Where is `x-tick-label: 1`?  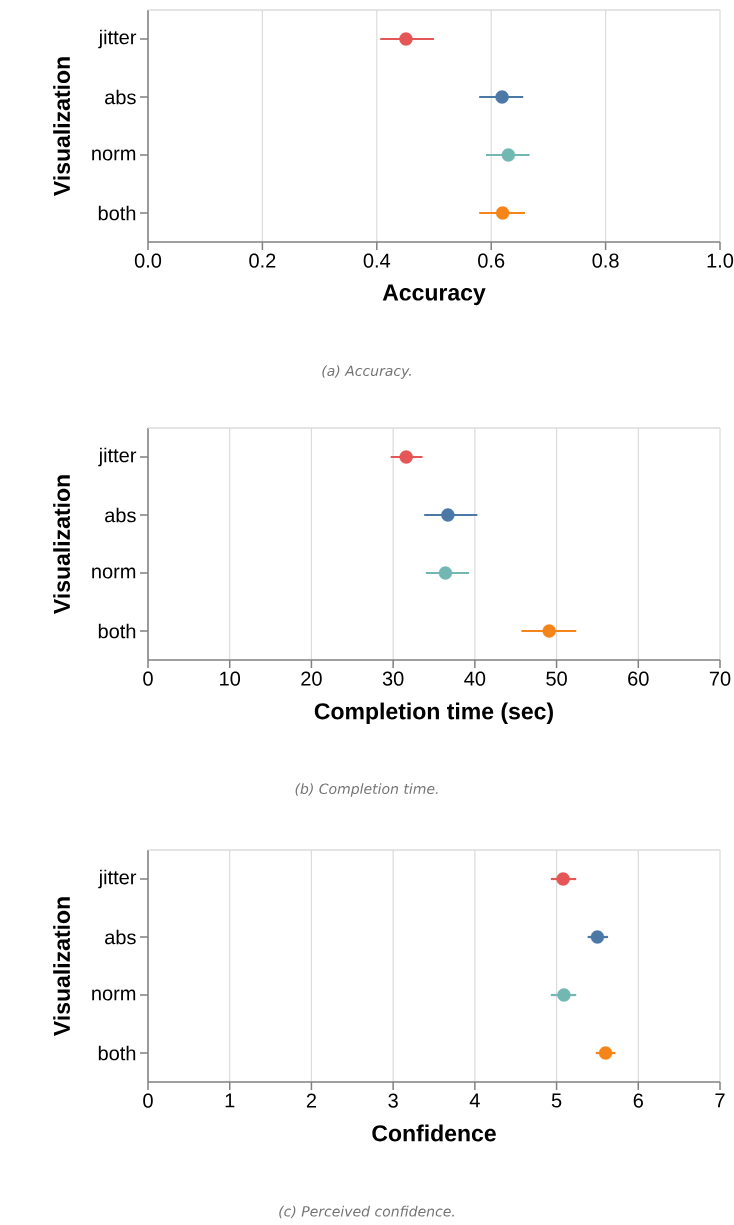 x-tick-label: 1 is located at coordinates (230, 1100).